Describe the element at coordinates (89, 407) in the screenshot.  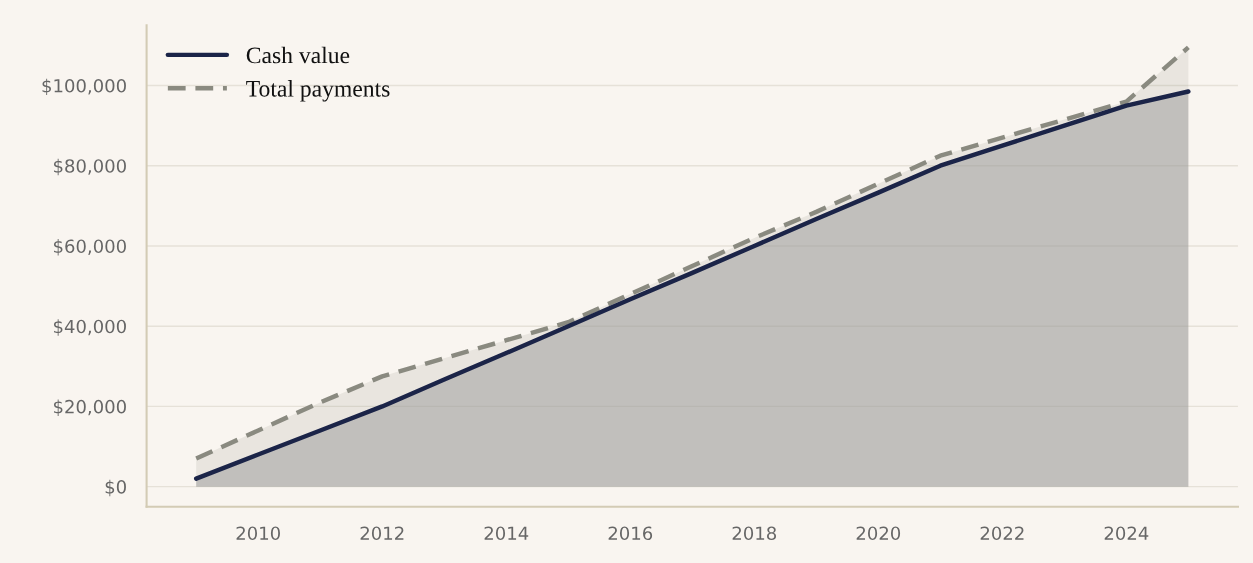
I see `y-tick-label: $20,000` at that location.